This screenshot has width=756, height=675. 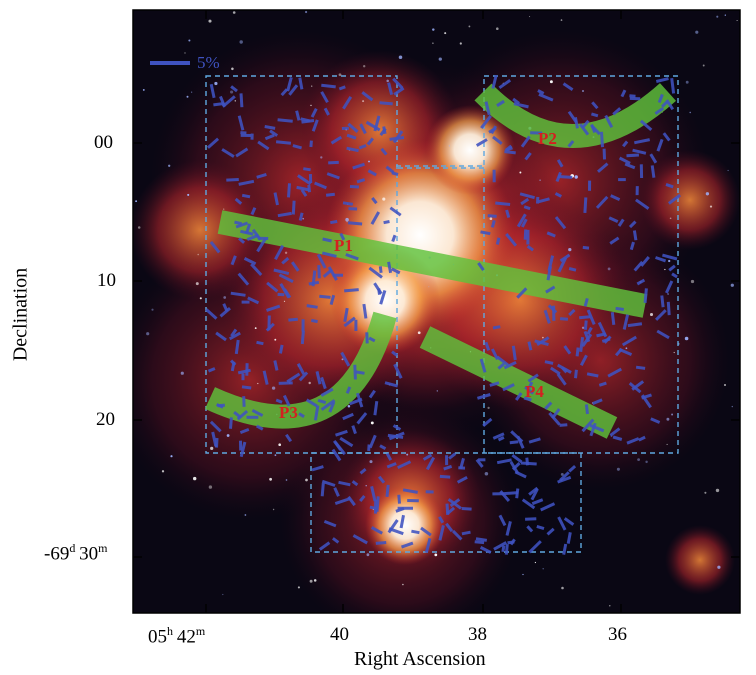 What do you see at coordinates (343, 245) in the screenshot?
I see `path-label-p1: P1` at bounding box center [343, 245].